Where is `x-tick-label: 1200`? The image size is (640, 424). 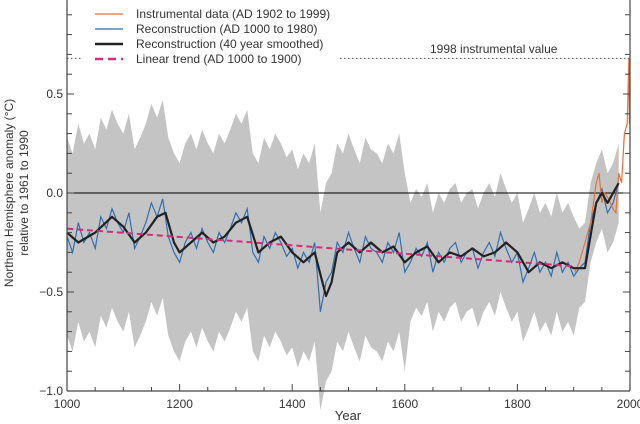 x-tick-label: 1200 is located at coordinates (179, 404).